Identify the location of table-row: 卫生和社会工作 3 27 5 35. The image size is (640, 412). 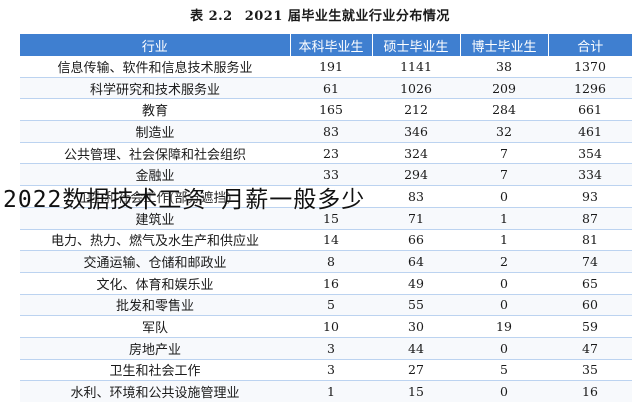
(326, 369).